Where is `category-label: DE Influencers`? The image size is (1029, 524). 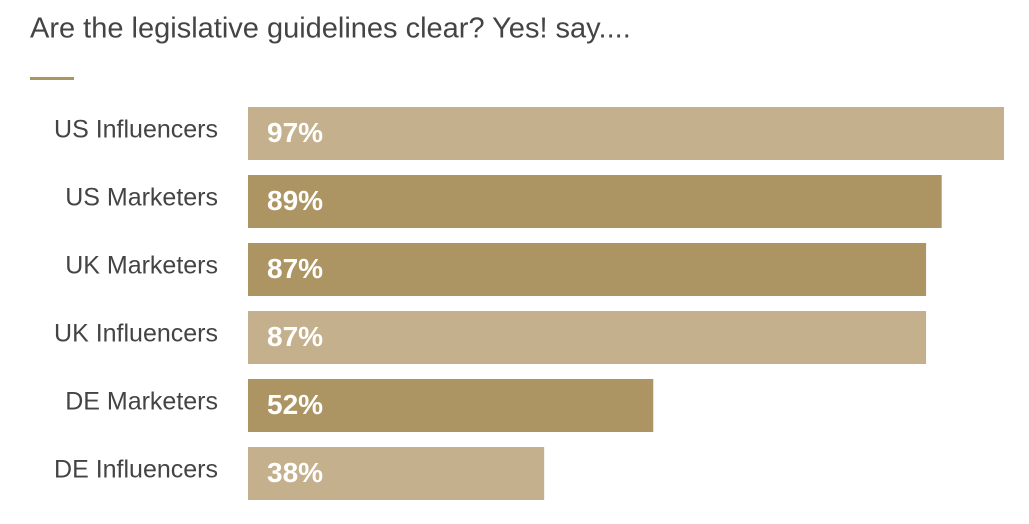
category-label: DE Influencers is located at coordinates (136, 470).